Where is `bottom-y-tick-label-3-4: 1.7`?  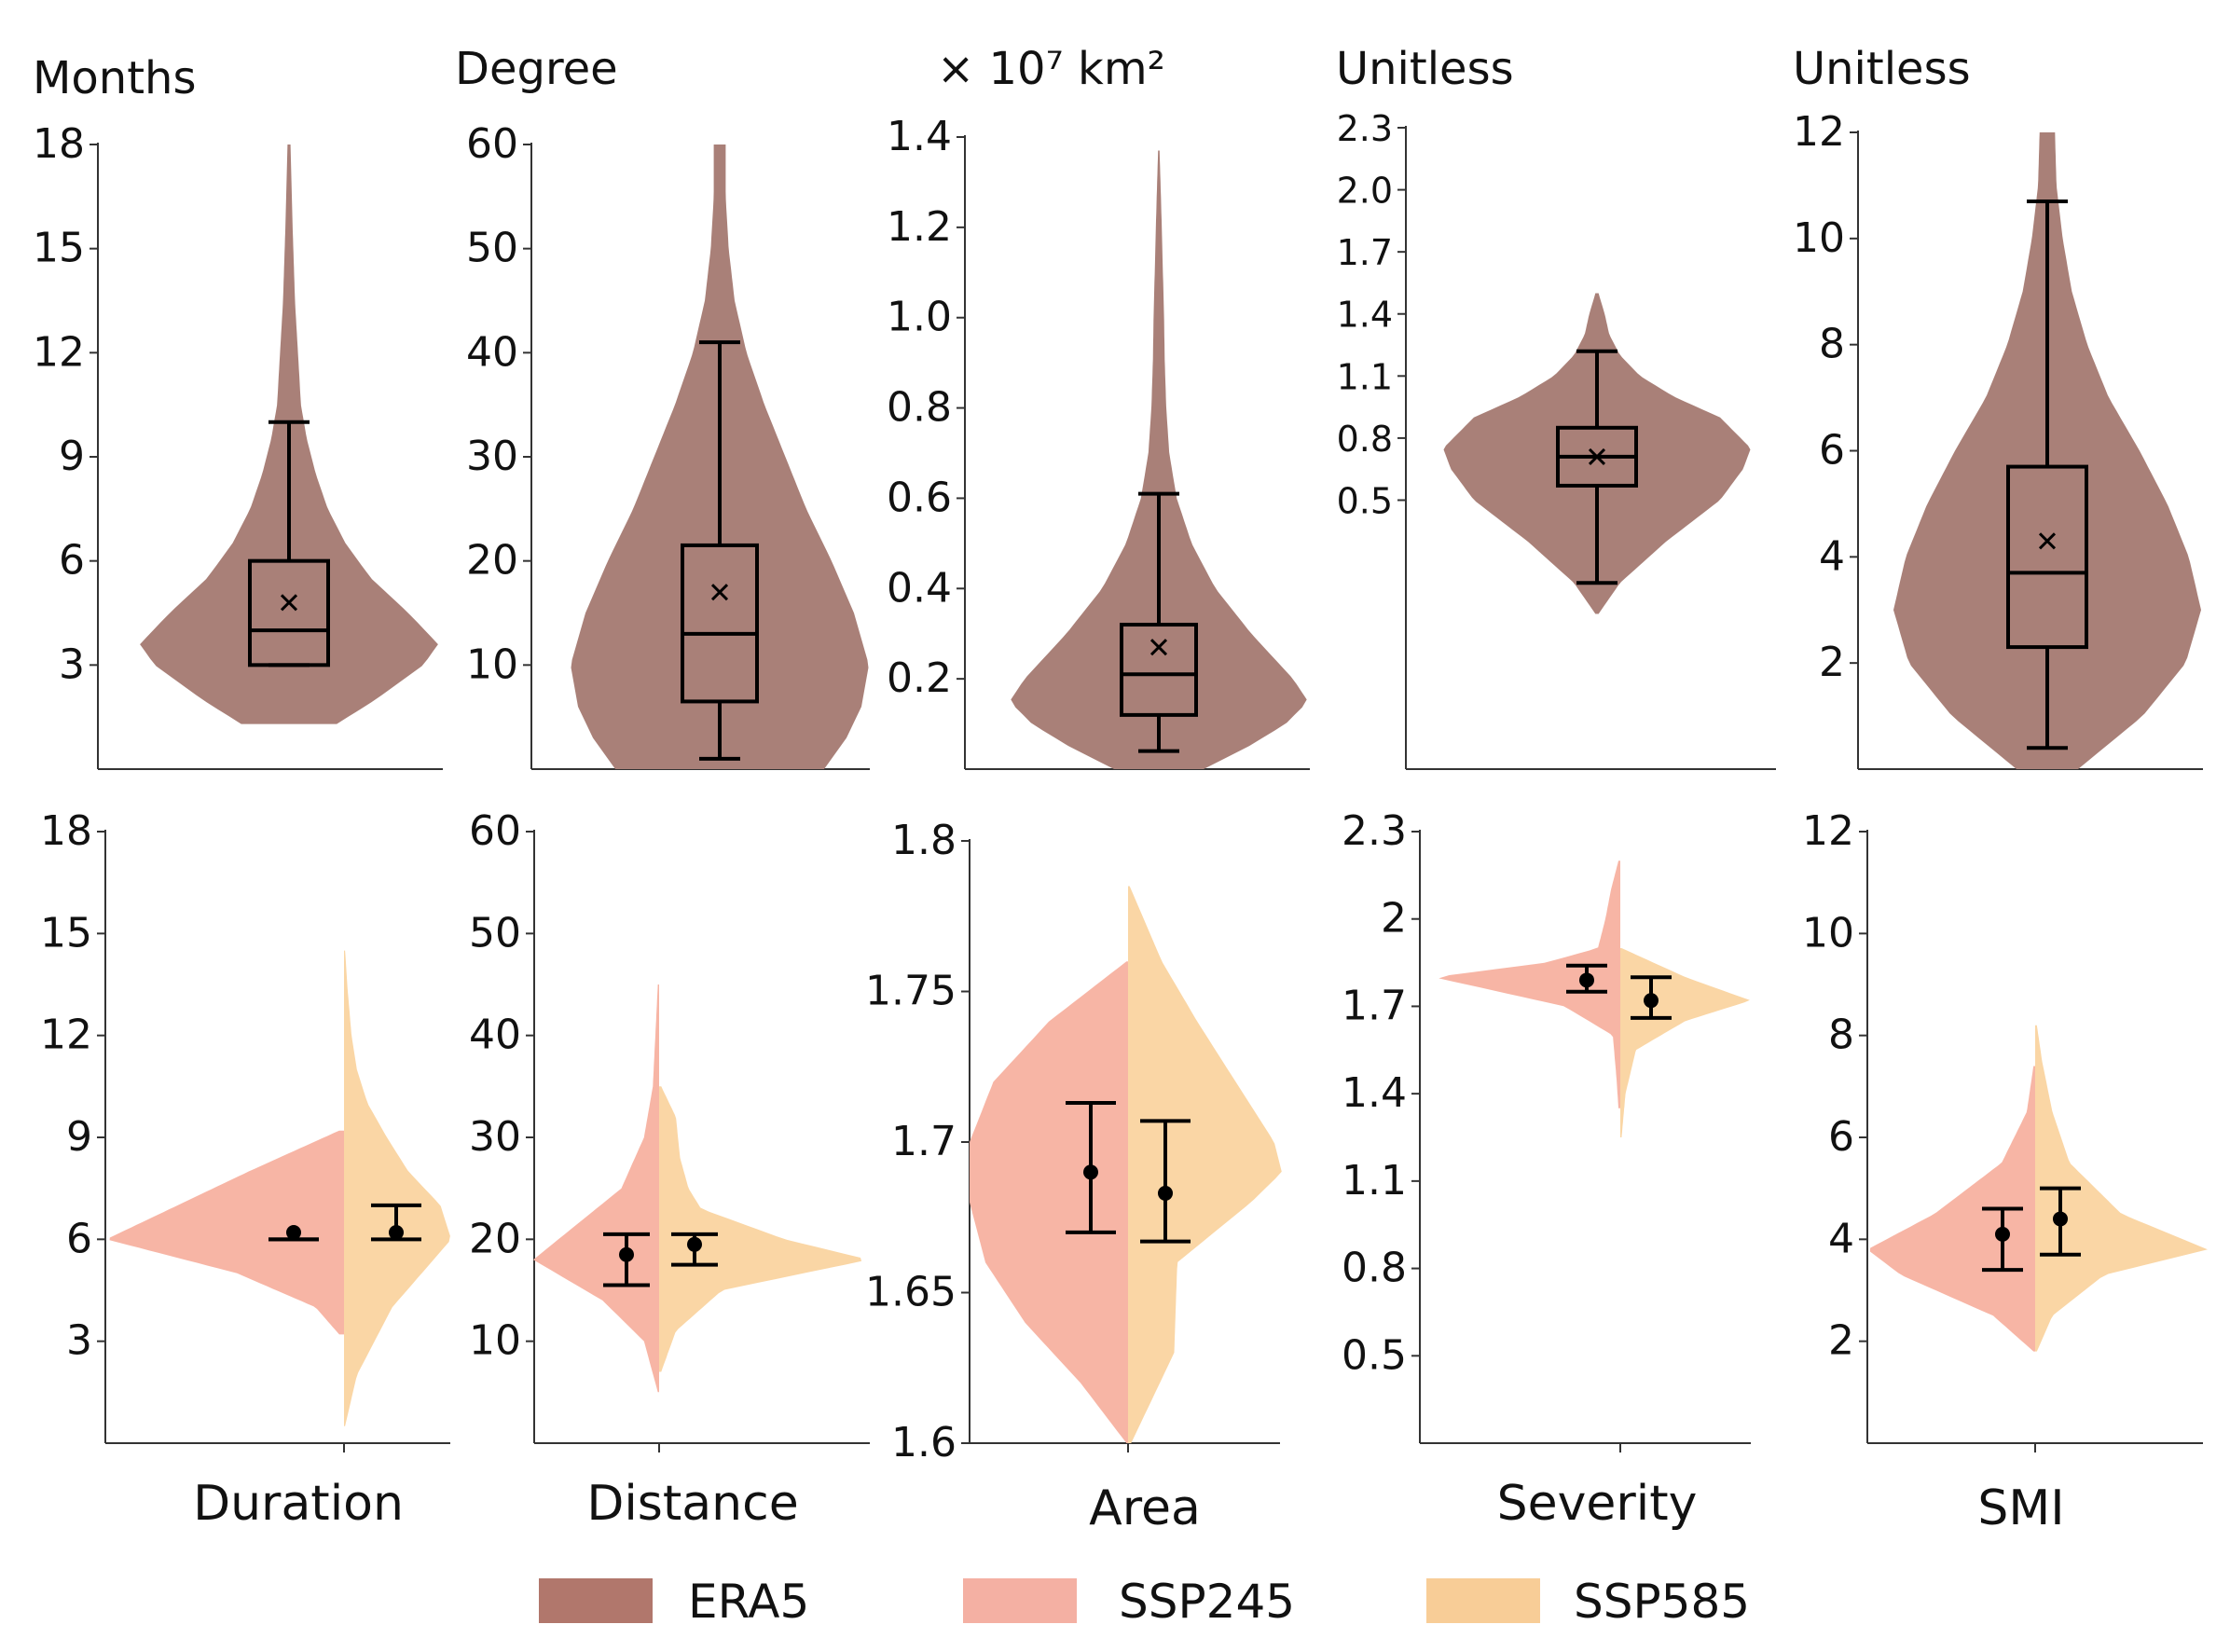
bottom-y-tick-label-3-4: 1.7 is located at coordinates (1374, 1005).